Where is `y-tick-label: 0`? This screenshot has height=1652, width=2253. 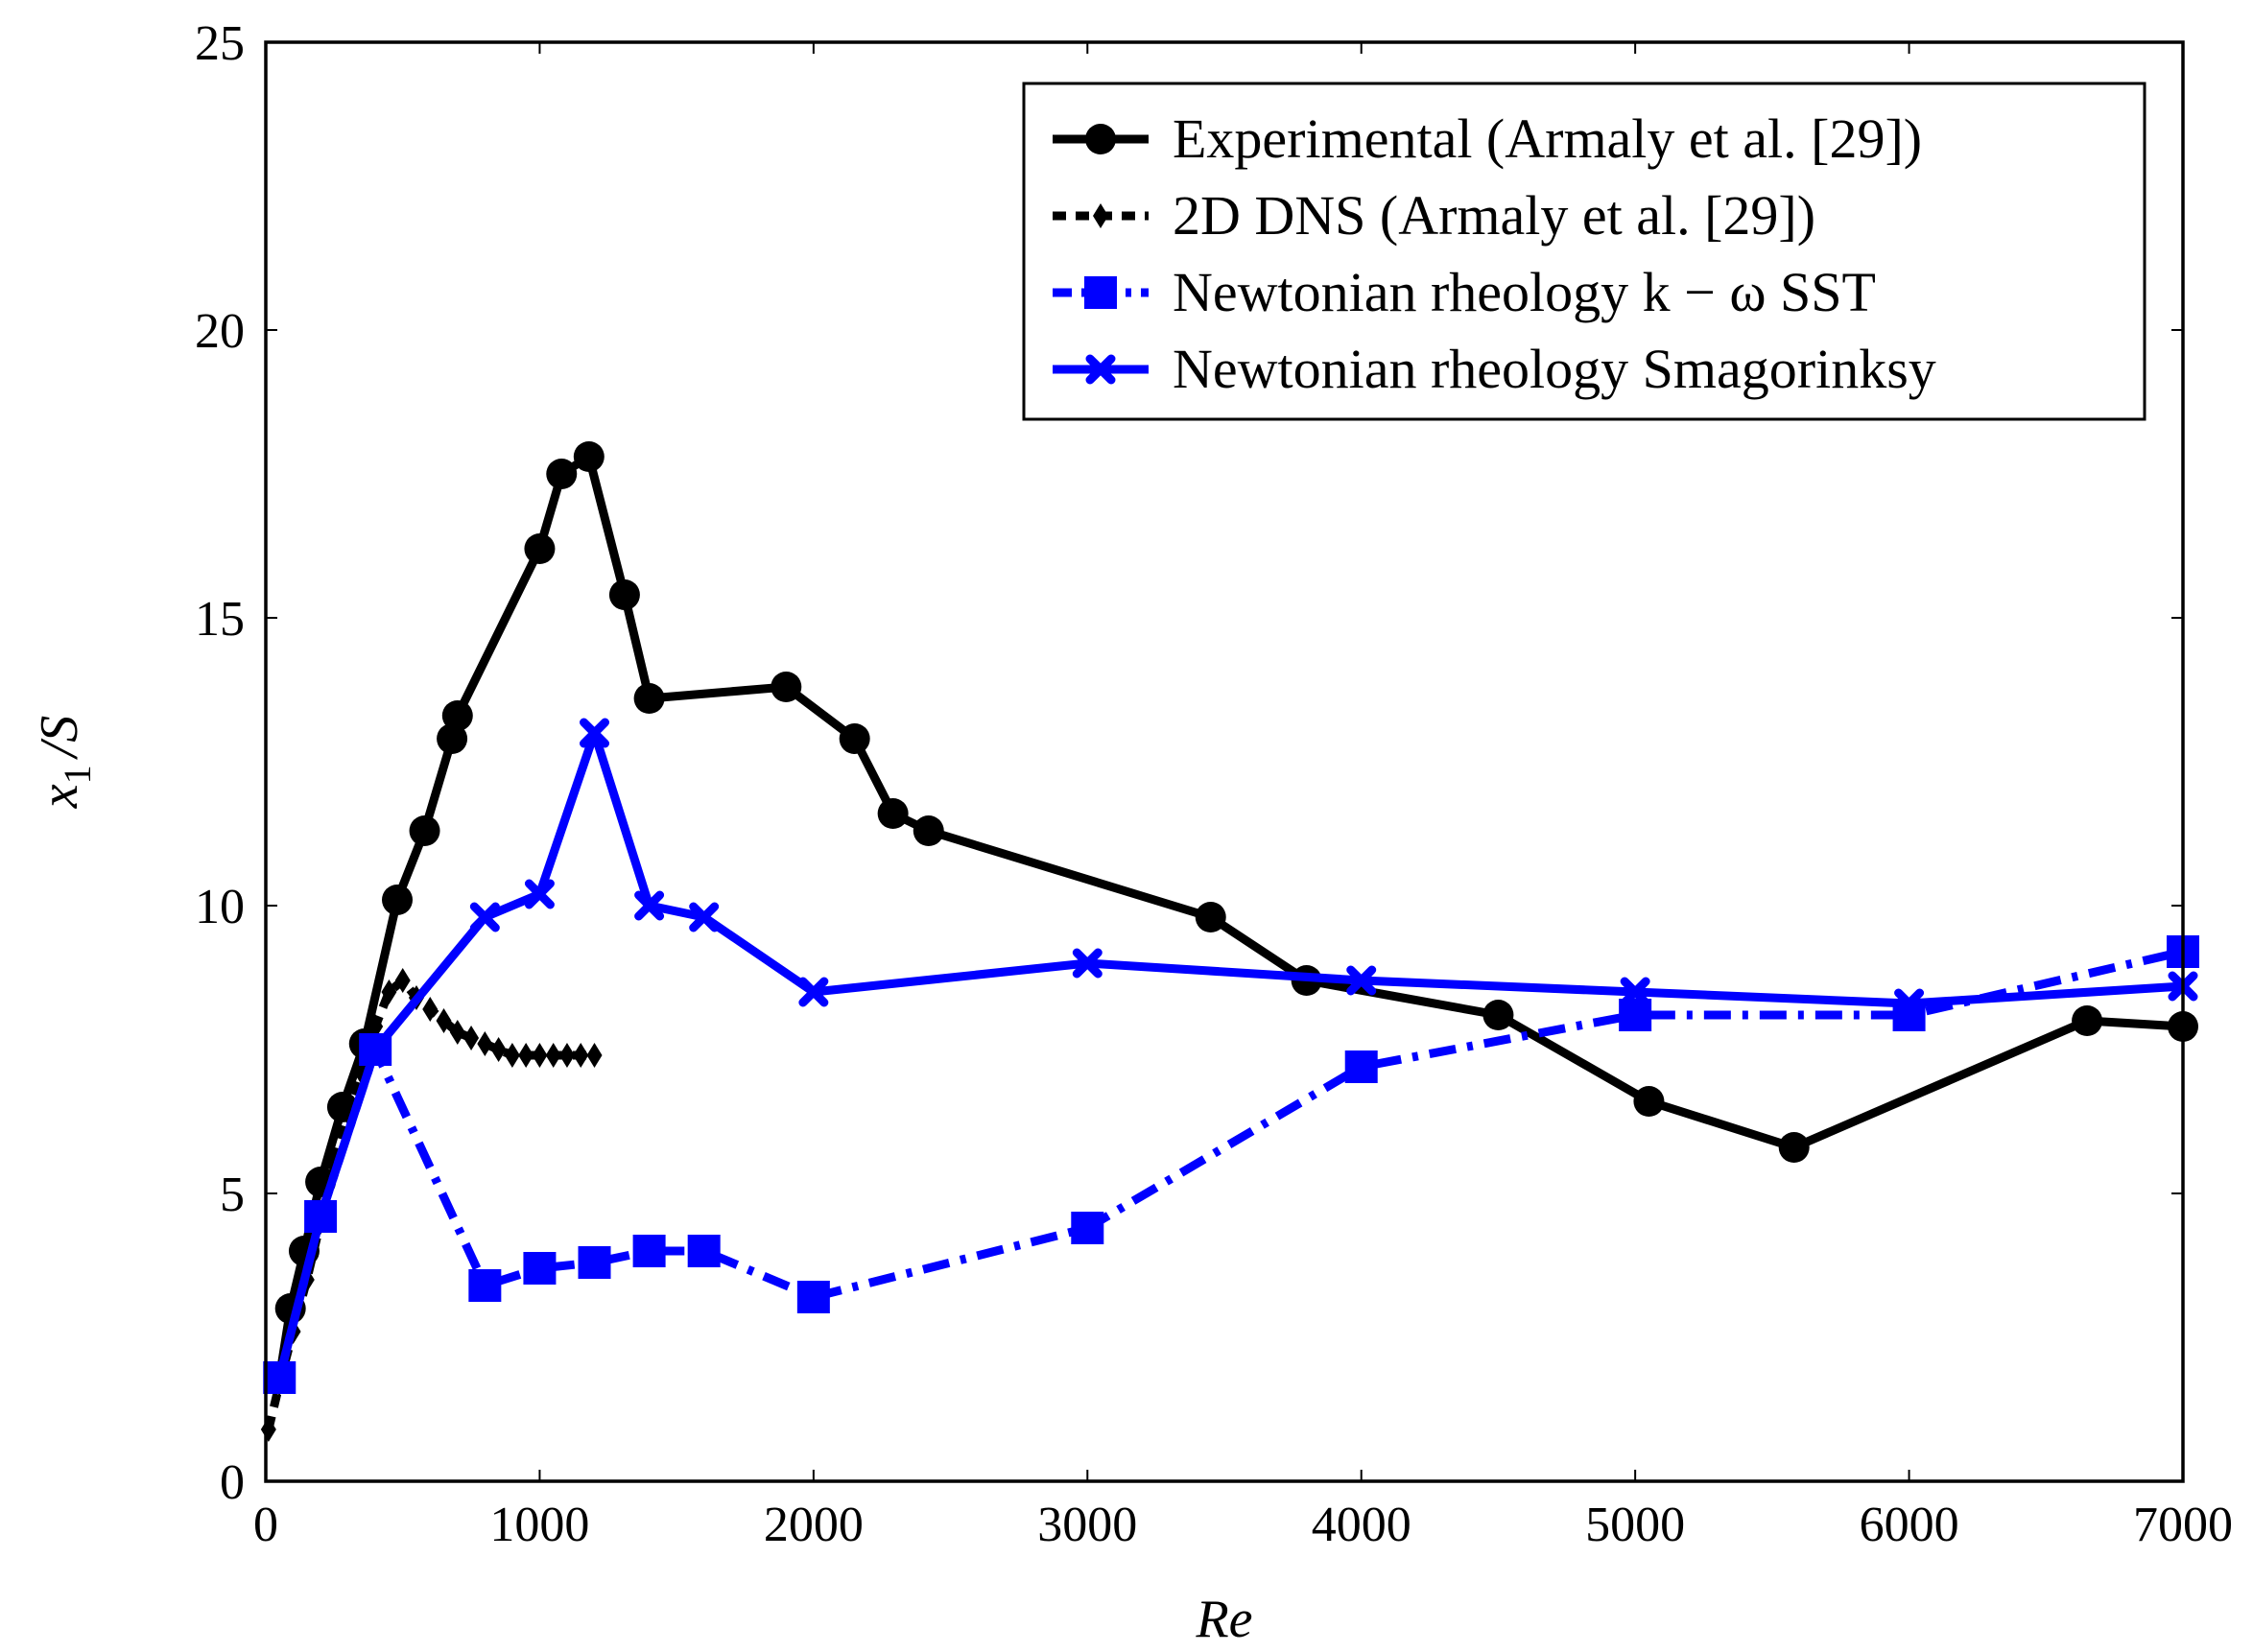 y-tick-label: 0 is located at coordinates (233, 1482).